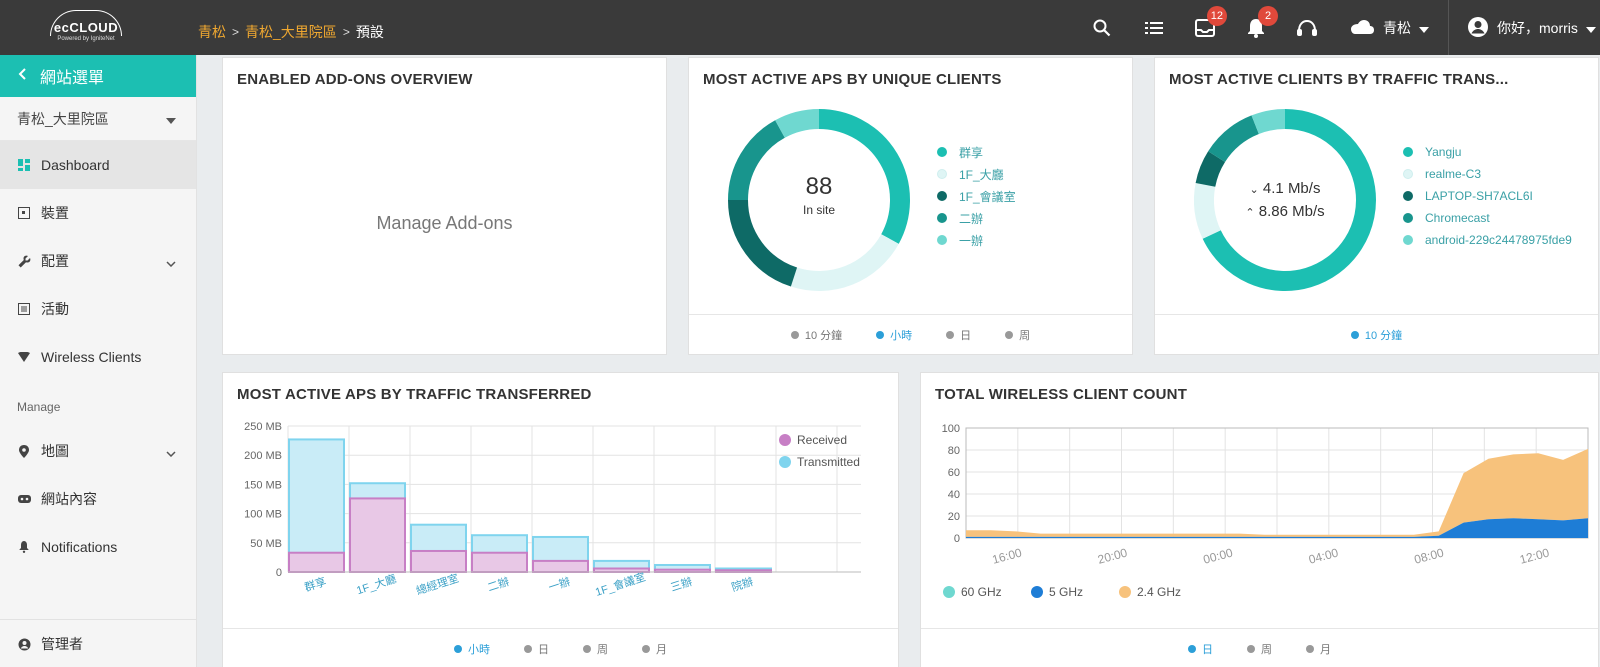  What do you see at coordinates (98, 547) in the screenshot?
I see `sidebar-item-notifications: Notifications` at bounding box center [98, 547].